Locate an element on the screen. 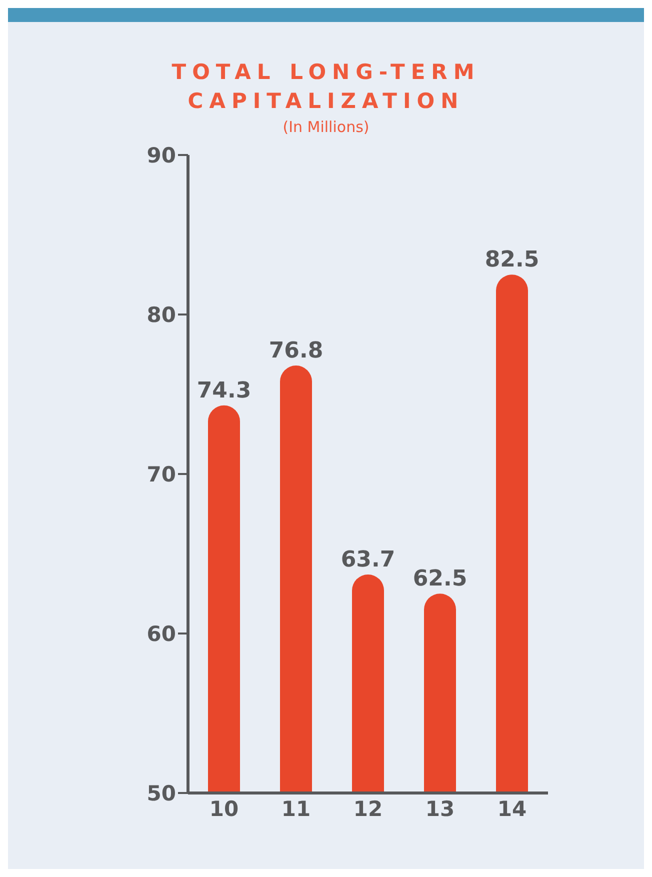 This screenshot has height=877, width=652. x-tick-label: 11 is located at coordinates (296, 808).